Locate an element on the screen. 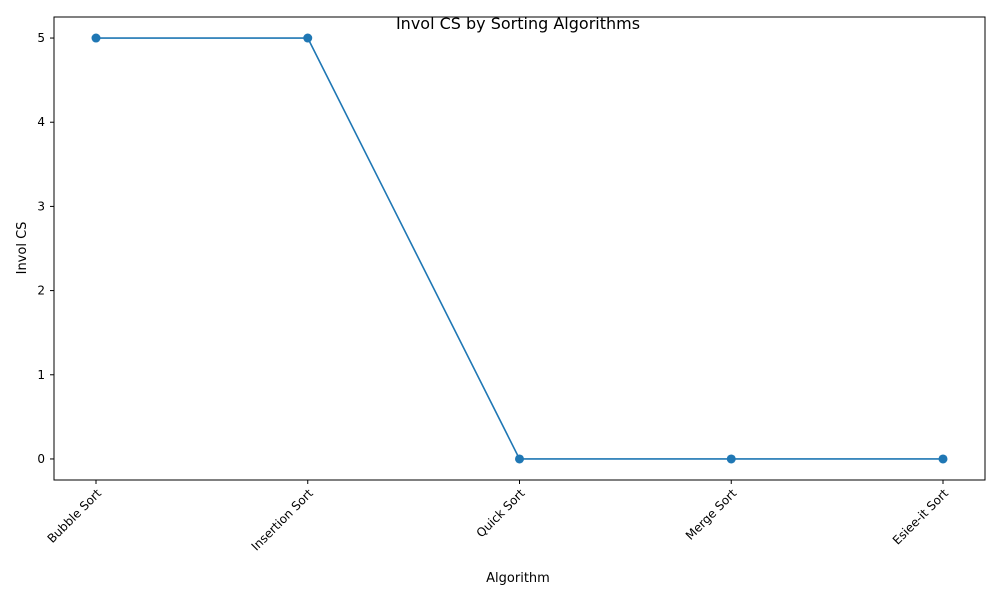  y-tick-label: 2 is located at coordinates (41, 291).